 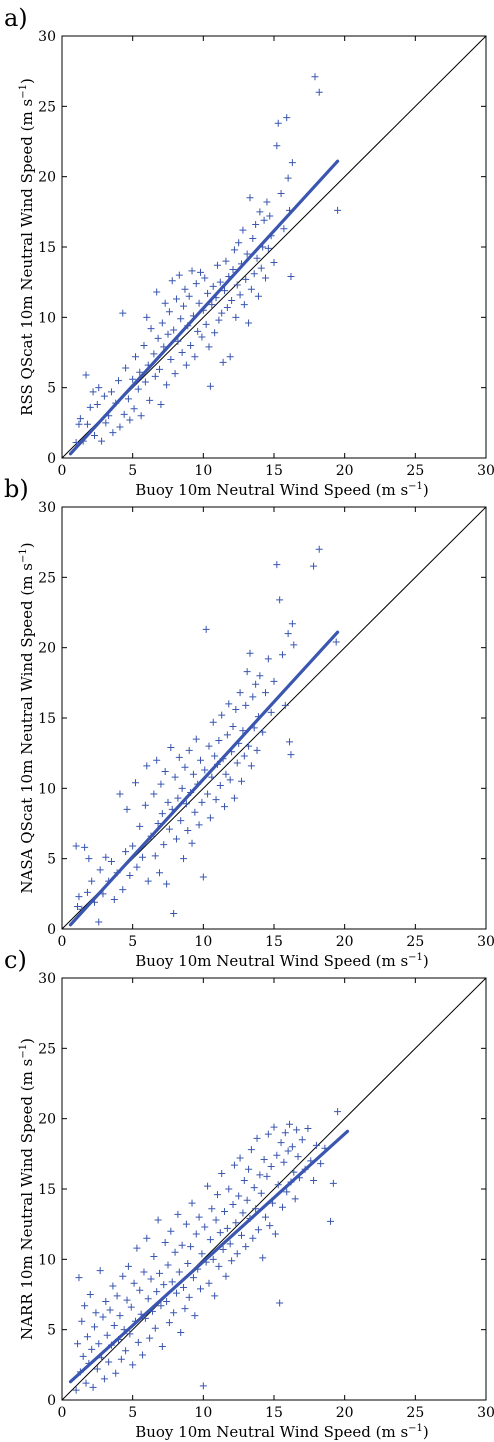 I want to click on y-tick-label: 10, so click(x=47, y=1260).